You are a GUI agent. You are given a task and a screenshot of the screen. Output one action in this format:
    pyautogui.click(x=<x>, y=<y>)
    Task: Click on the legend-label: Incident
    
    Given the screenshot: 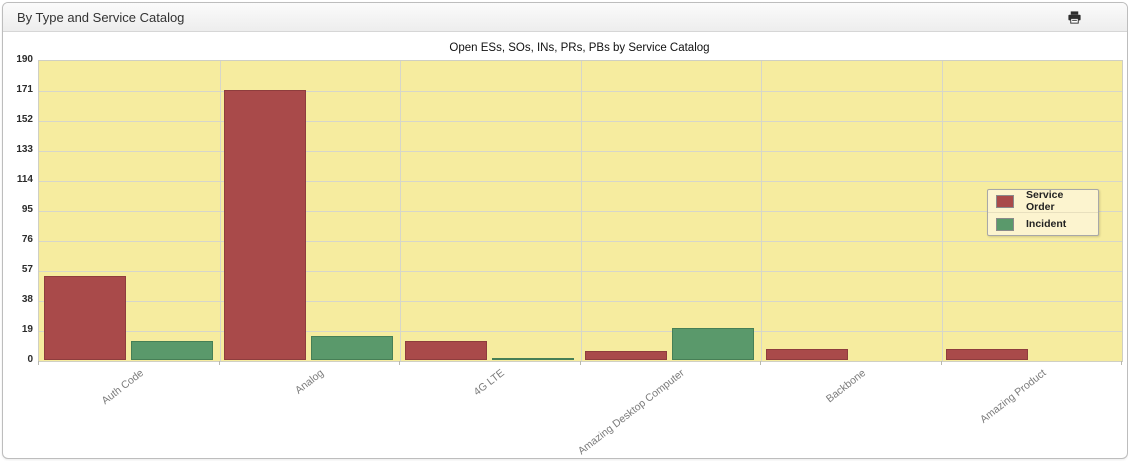 What is the action you would take?
    pyautogui.click(x=1046, y=224)
    